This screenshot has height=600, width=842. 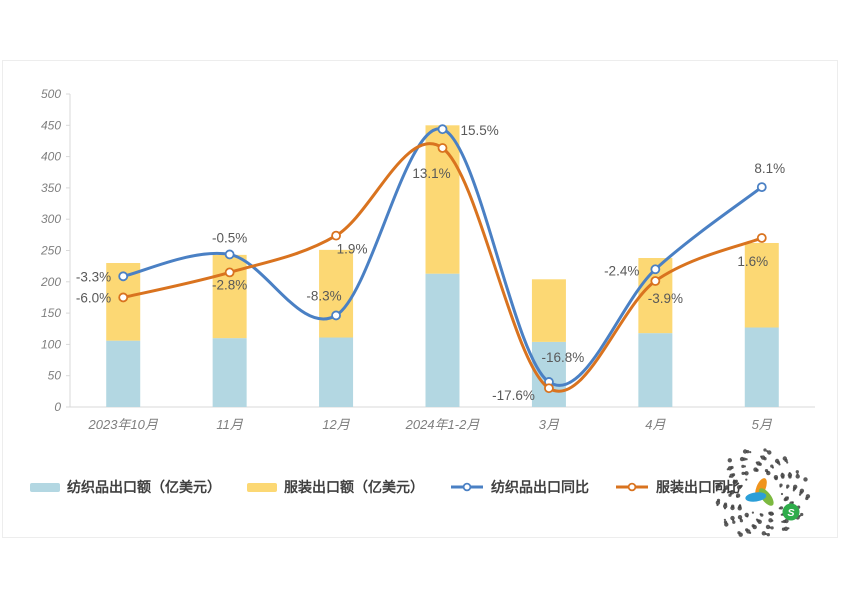 What do you see at coordinates (513, 395) in the screenshot?
I see `data-label-1-4: -17.6%` at bounding box center [513, 395].